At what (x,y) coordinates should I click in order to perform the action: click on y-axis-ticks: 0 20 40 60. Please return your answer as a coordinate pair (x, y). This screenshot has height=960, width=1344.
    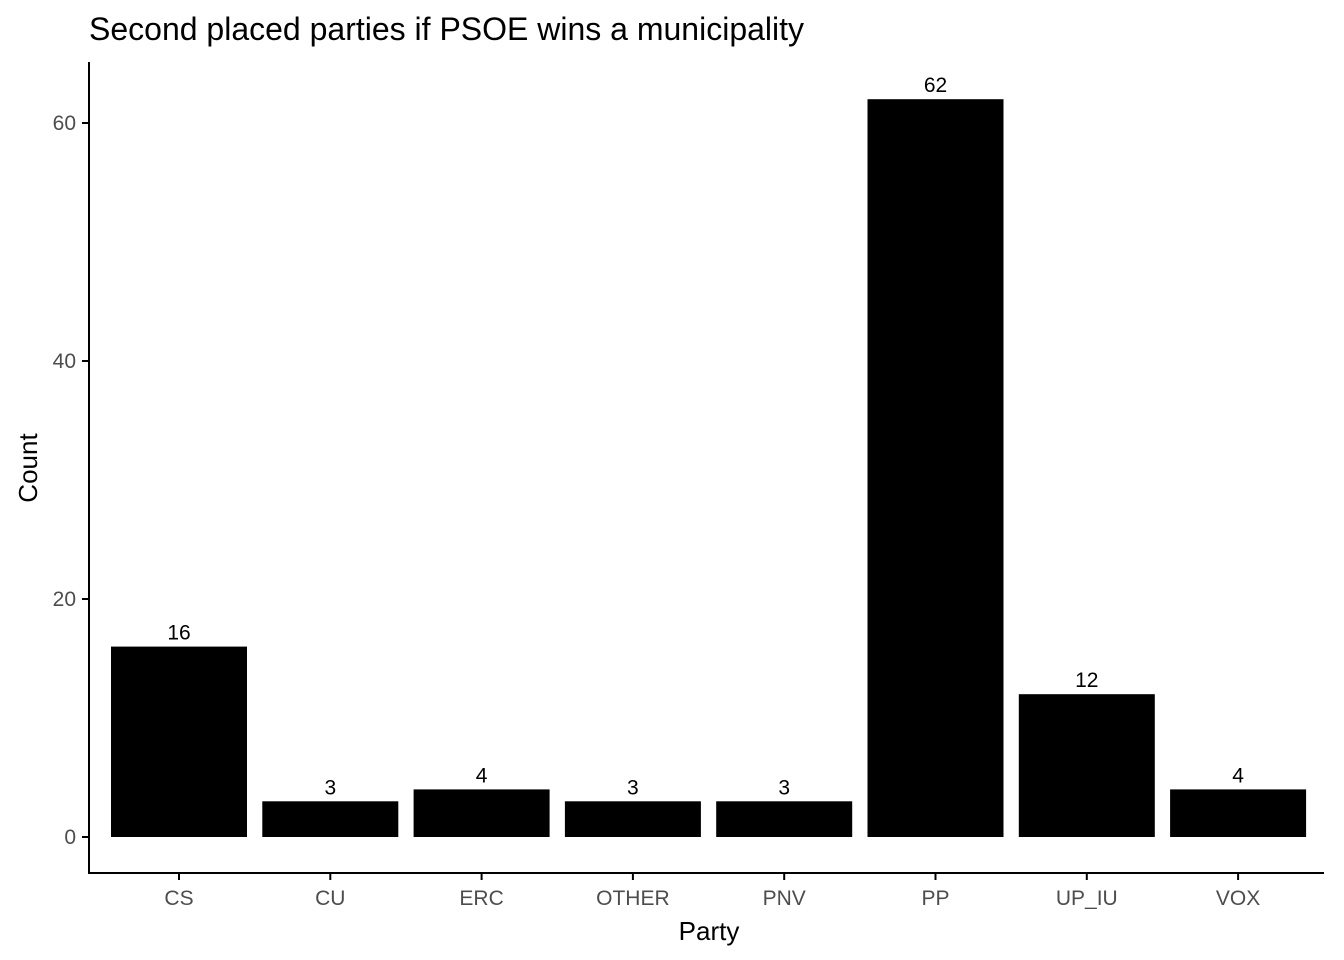
    Looking at the image, I should click on (71, 480).